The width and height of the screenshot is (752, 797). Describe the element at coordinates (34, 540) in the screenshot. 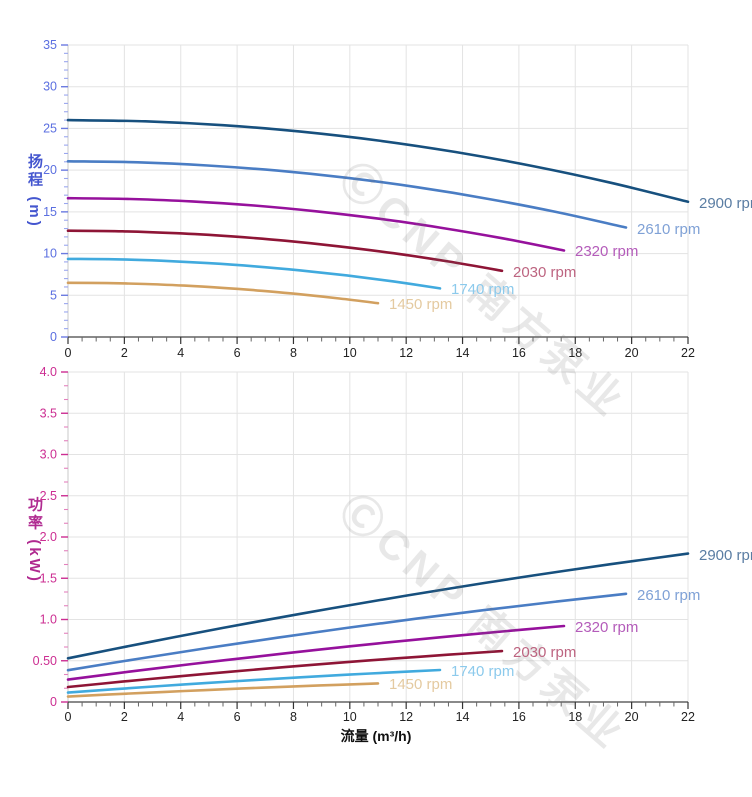

I see `power-axis-title: 功率 (kW)` at that location.